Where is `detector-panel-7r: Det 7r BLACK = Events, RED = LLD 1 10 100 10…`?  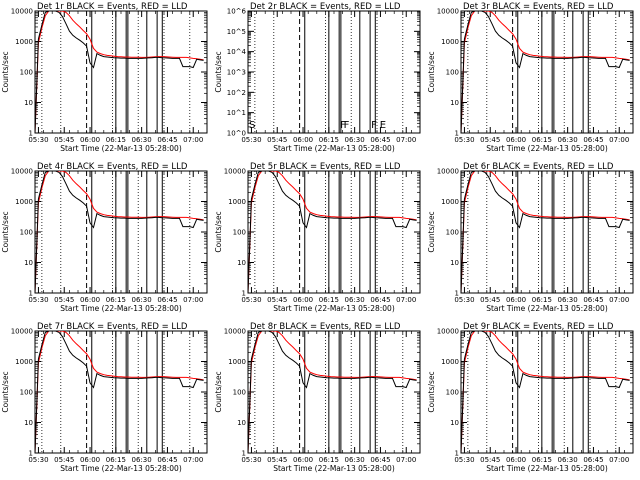
detector-panel-7r: Det 7r BLACK = Events, RED = LLD 1 10 100 10… is located at coordinates (106, 400).